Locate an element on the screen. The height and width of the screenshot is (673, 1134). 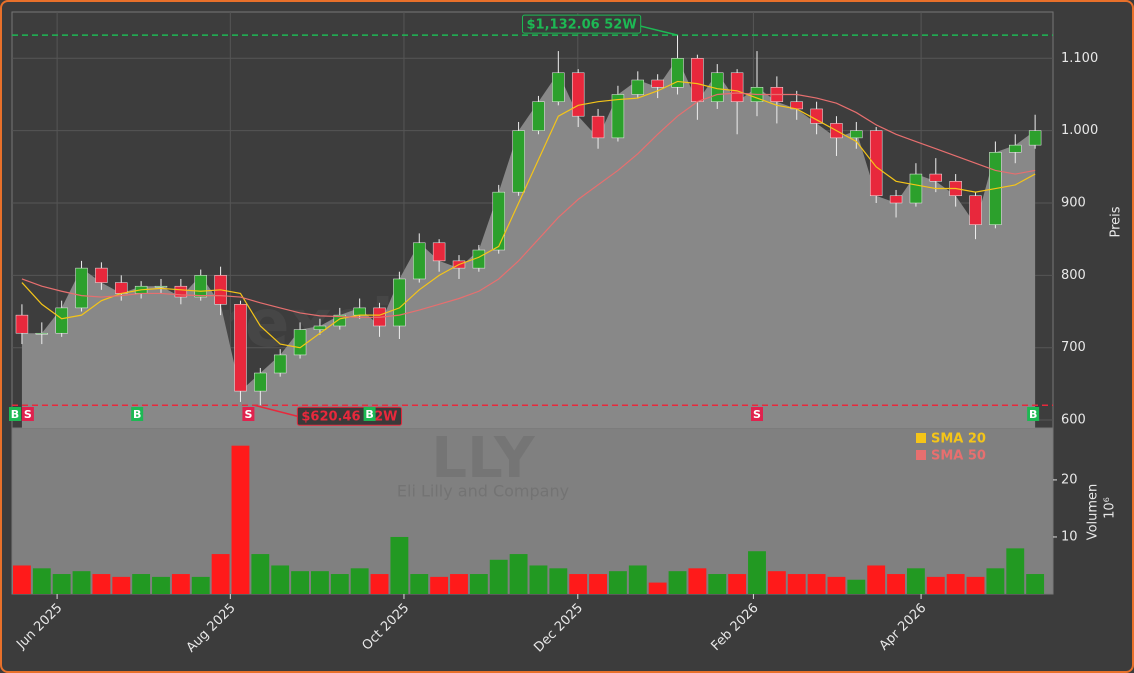
y-tick-label: 20 is located at coordinates (1069, 479).